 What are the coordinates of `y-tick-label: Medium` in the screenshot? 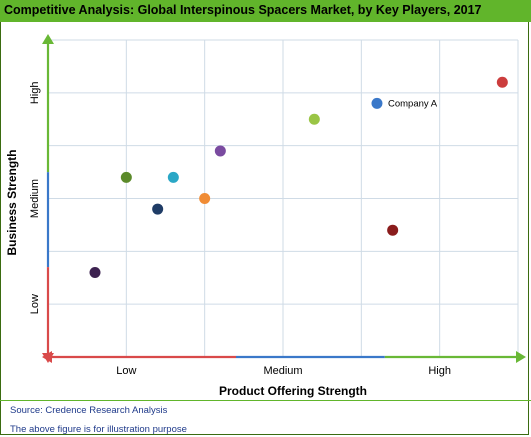 It's located at (35, 198).